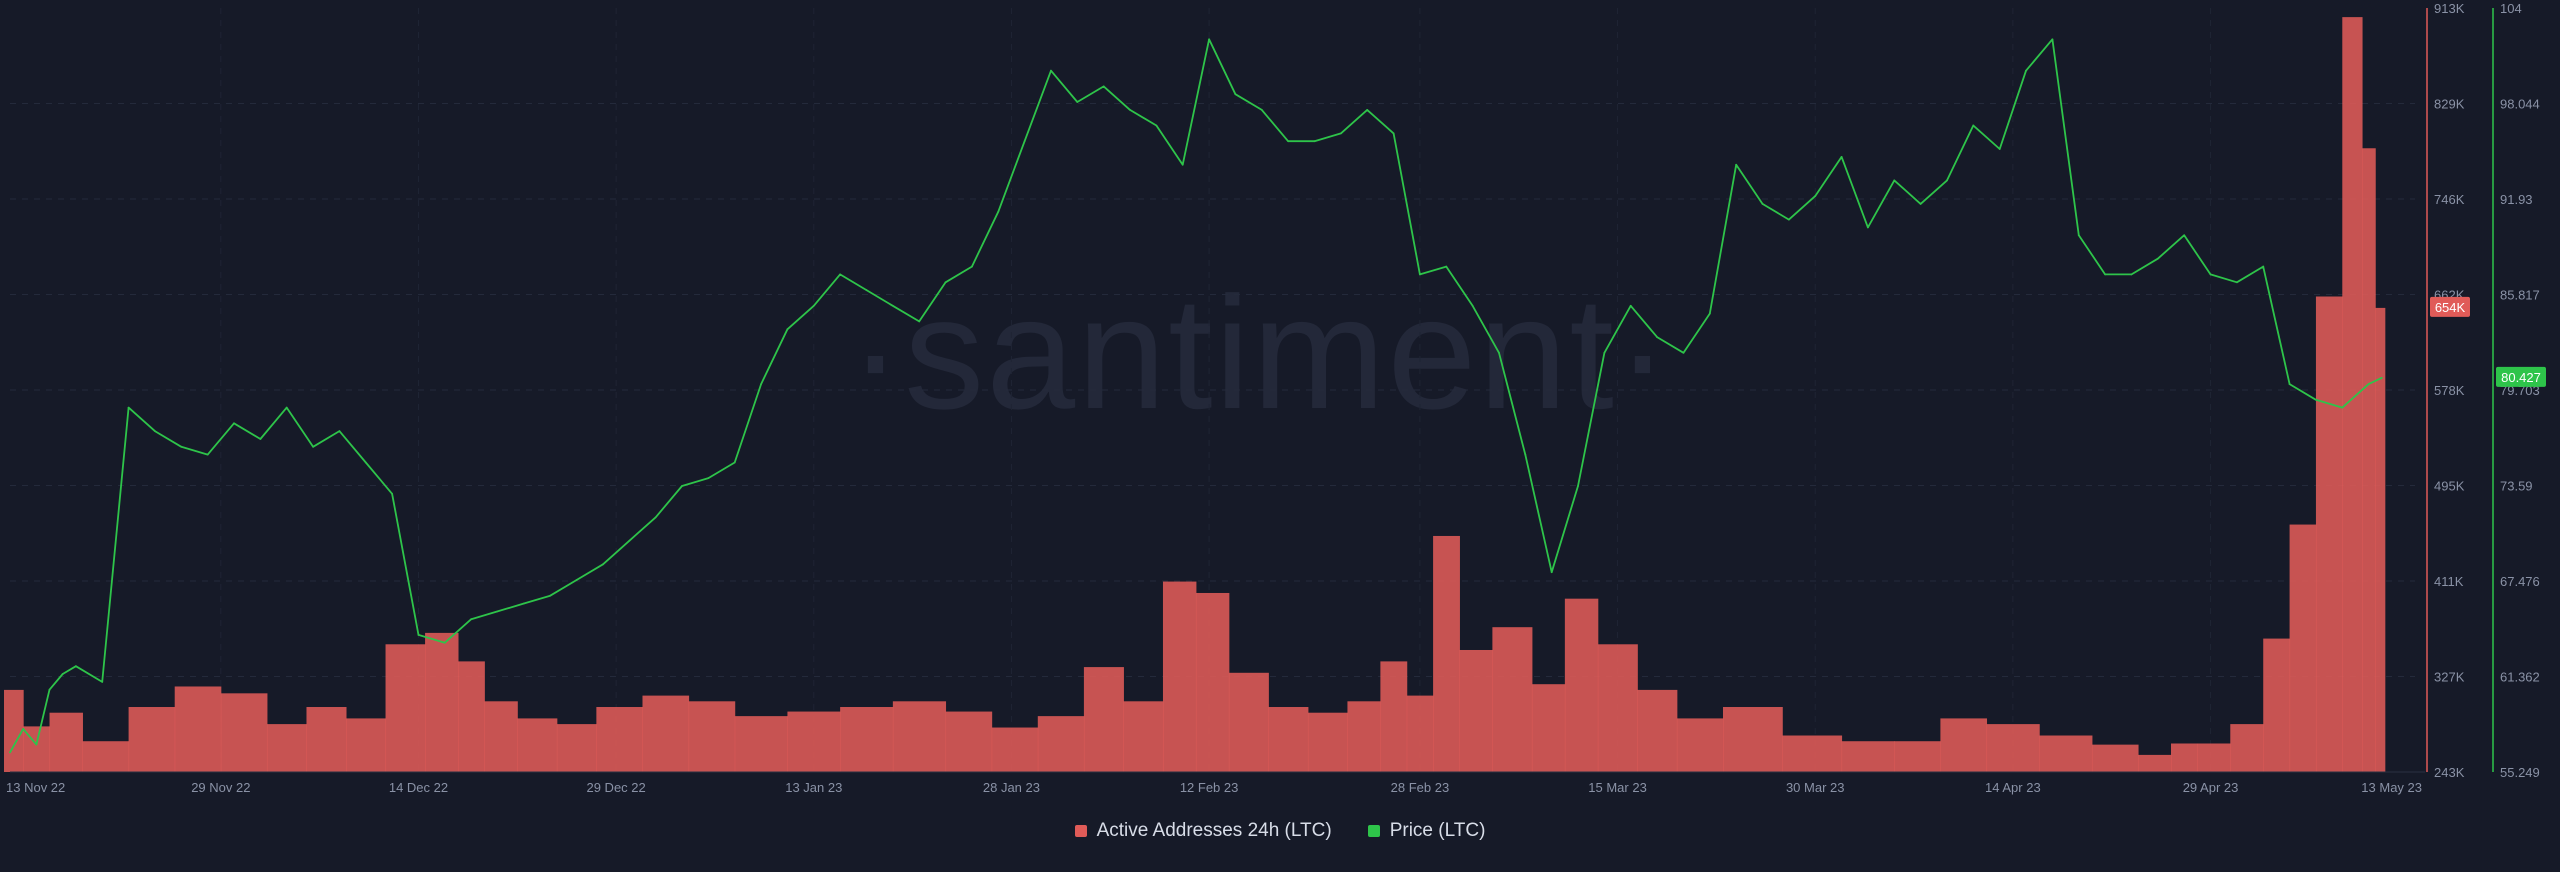 The height and width of the screenshot is (872, 2560). I want to click on x-axis-tick-label: 13 May 23, so click(2391, 787).